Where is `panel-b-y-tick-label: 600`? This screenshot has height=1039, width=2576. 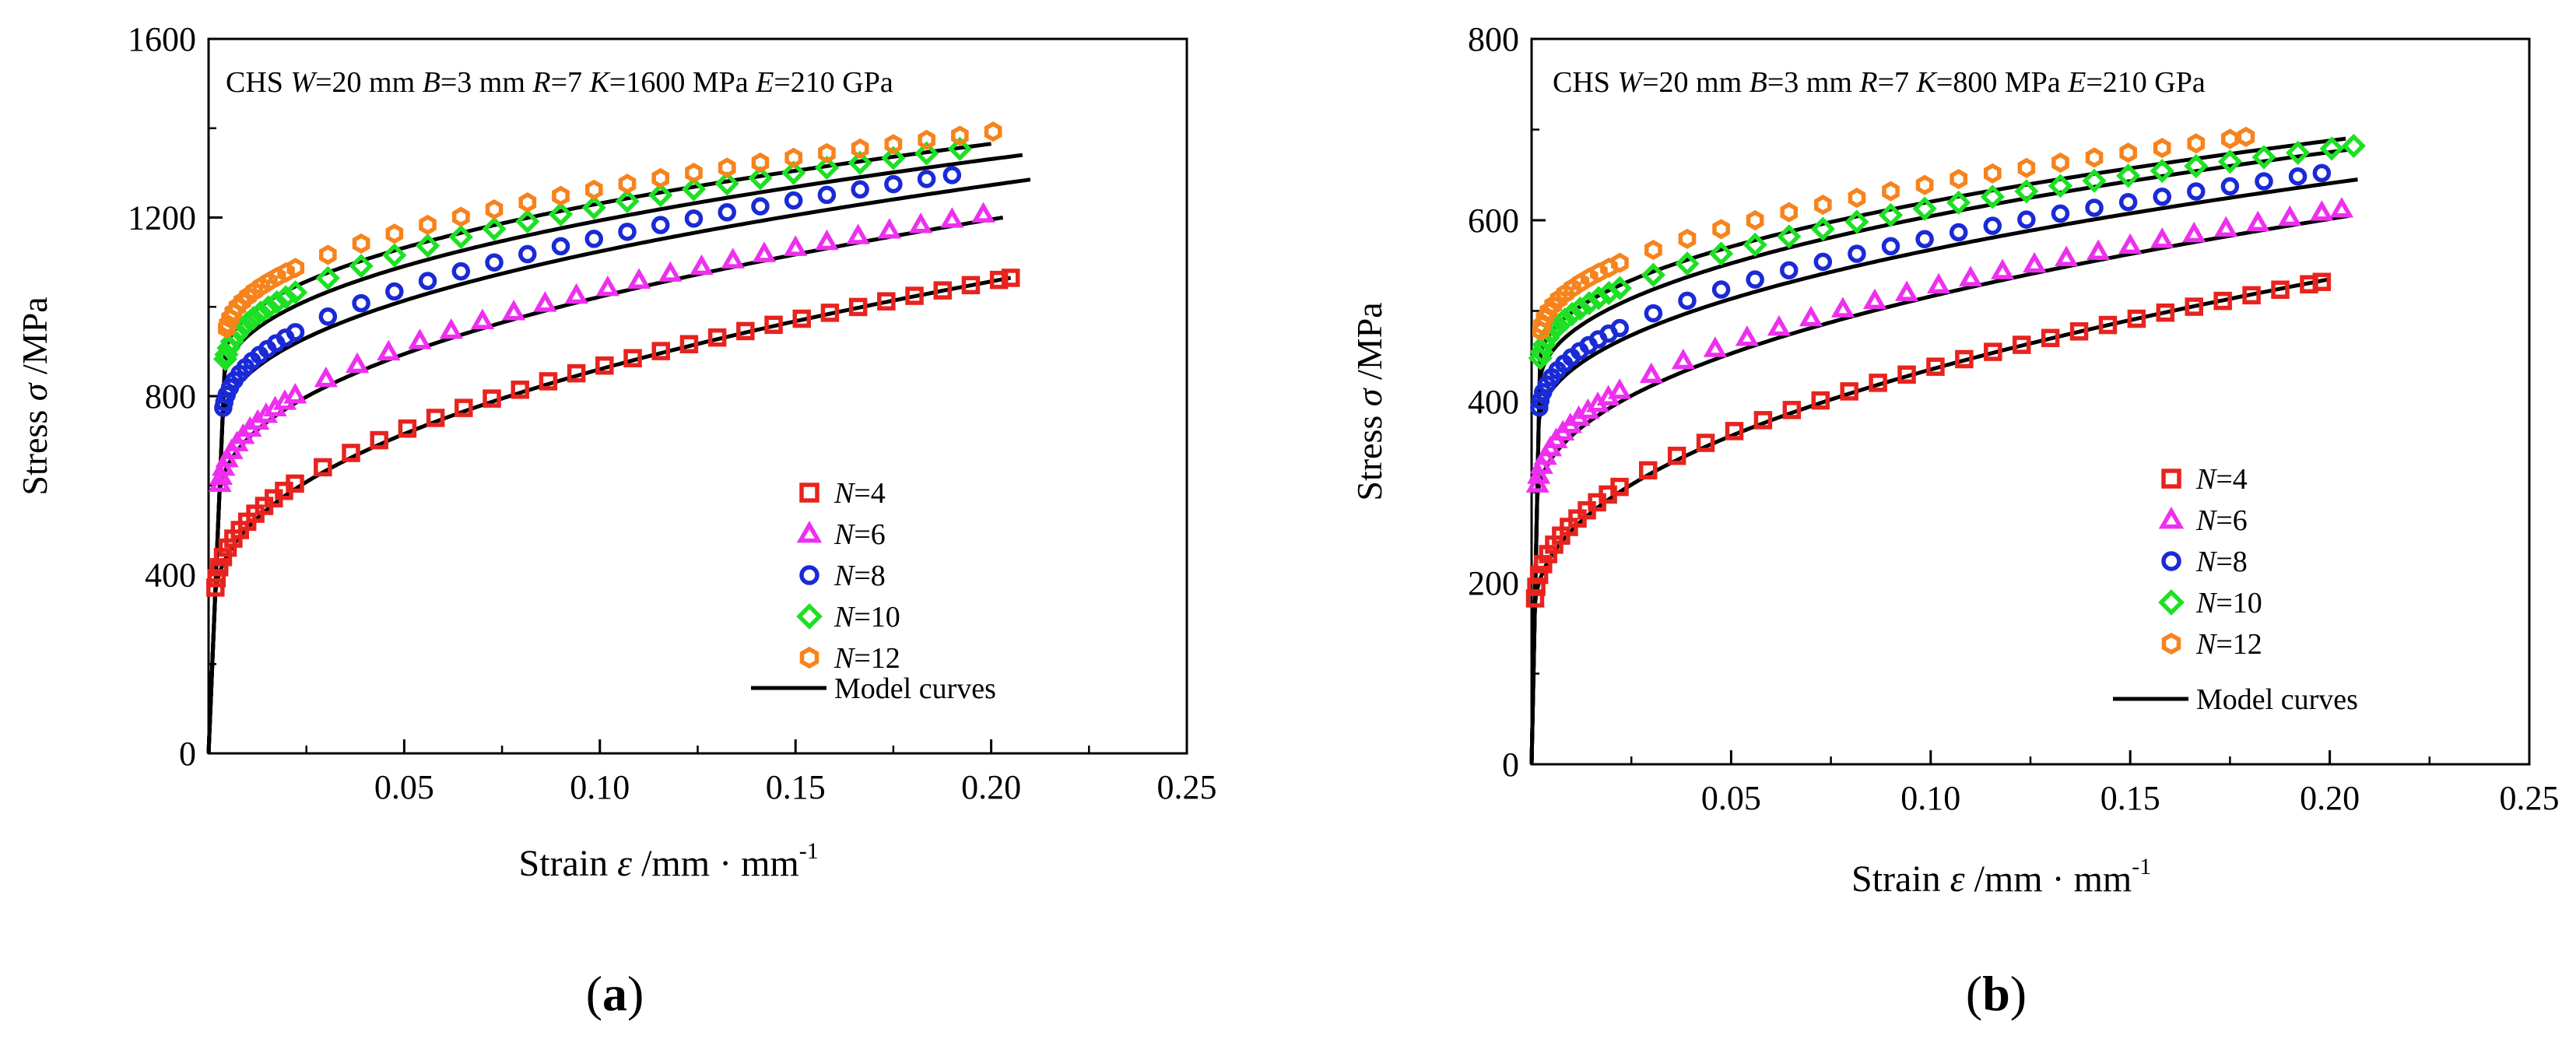 panel-b-y-tick-label: 600 is located at coordinates (1494, 221).